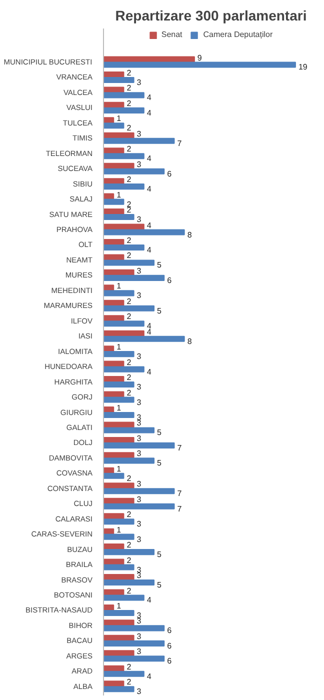  Describe the element at coordinates (189, 235) in the screenshot. I see `data-label: 8` at that location.